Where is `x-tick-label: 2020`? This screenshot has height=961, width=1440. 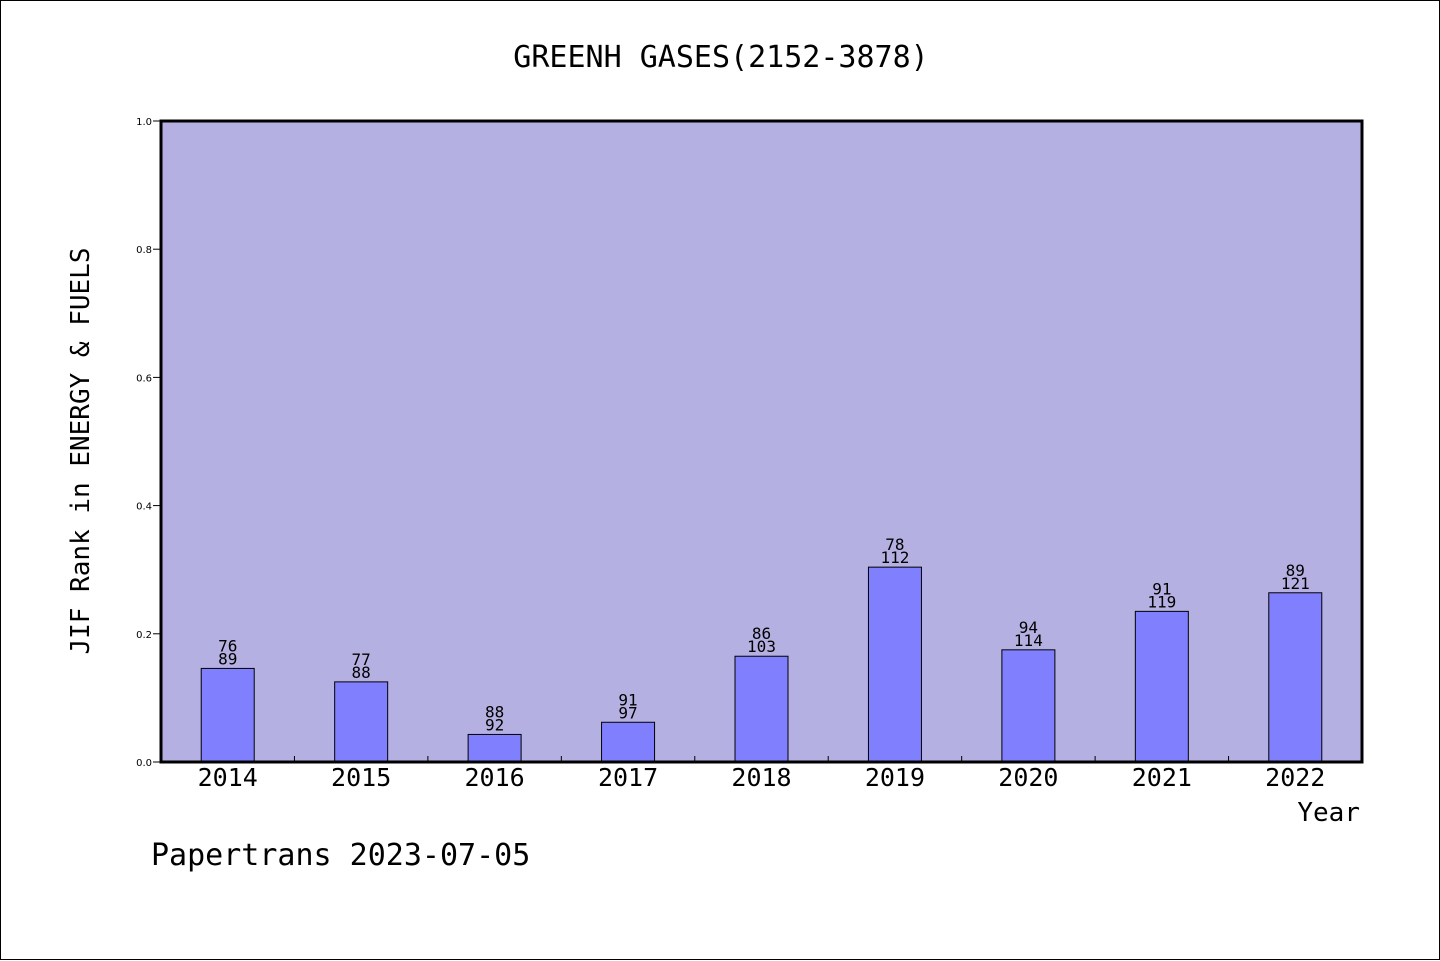
x-tick-label: 2020 is located at coordinates (1028, 777).